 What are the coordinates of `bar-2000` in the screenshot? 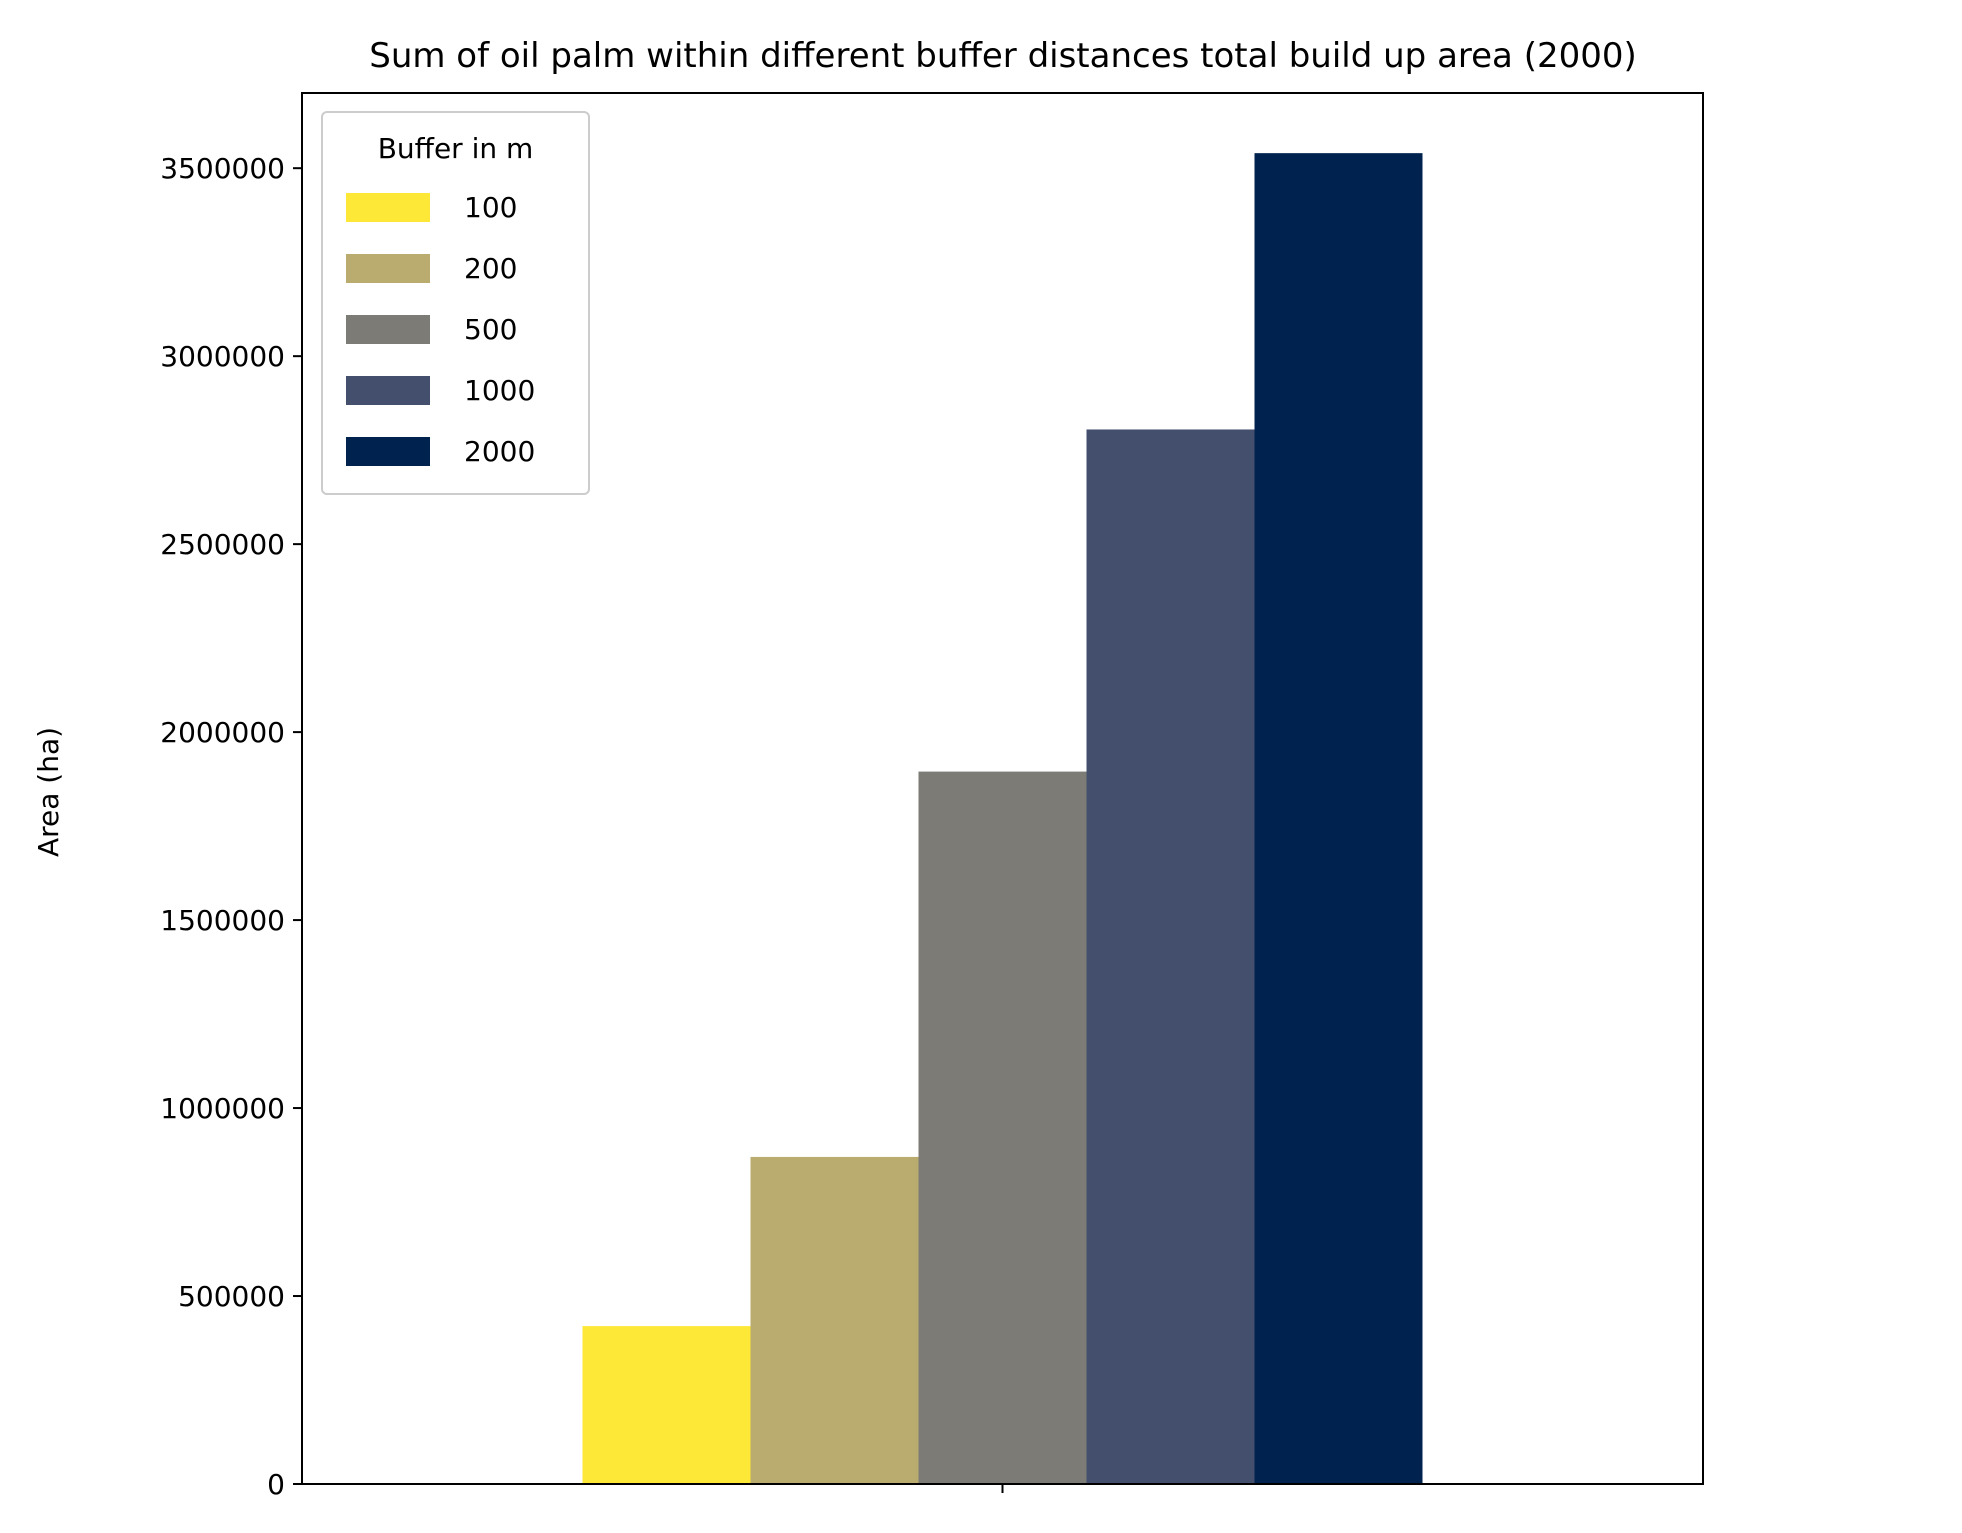 It's located at (1338, 818).